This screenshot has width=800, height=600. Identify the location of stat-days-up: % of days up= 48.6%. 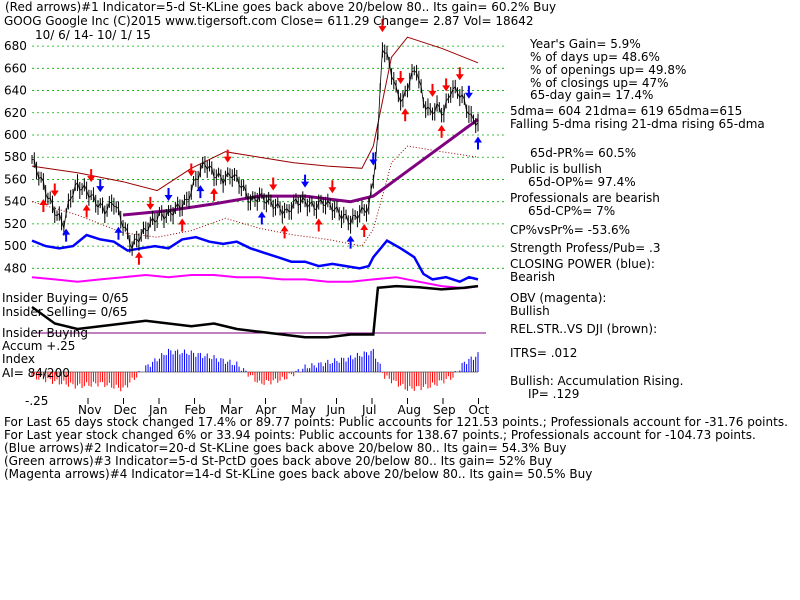
(595, 57).